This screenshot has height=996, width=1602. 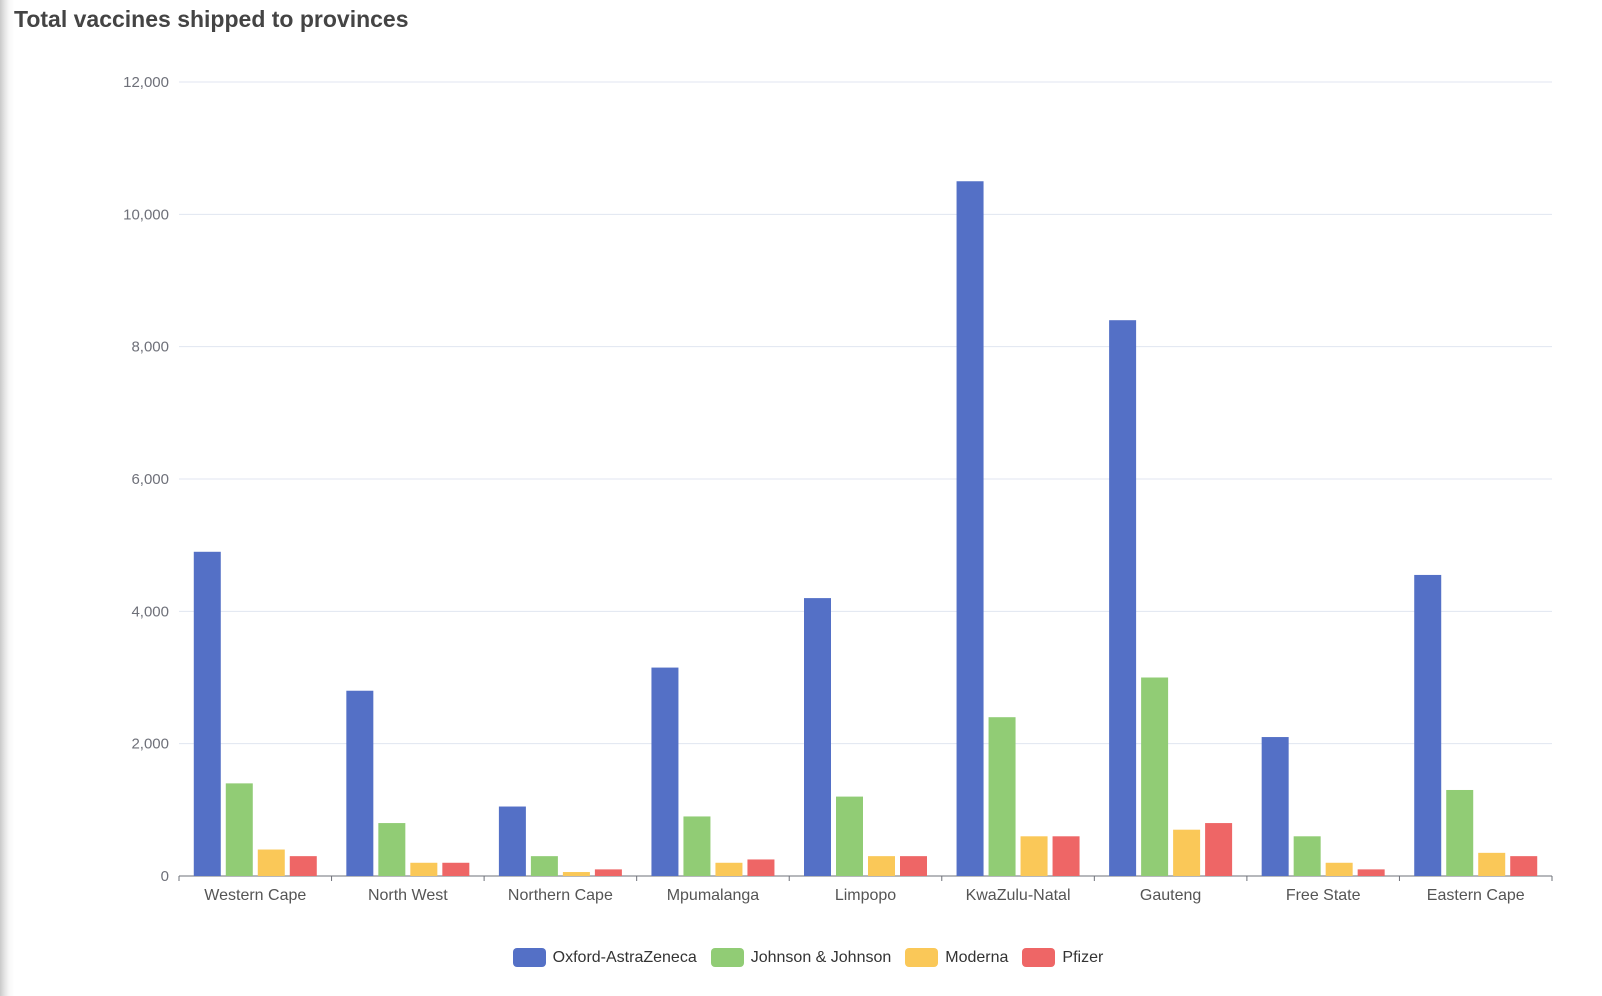 I want to click on y-tick-label: 2,000, so click(x=150, y=744).